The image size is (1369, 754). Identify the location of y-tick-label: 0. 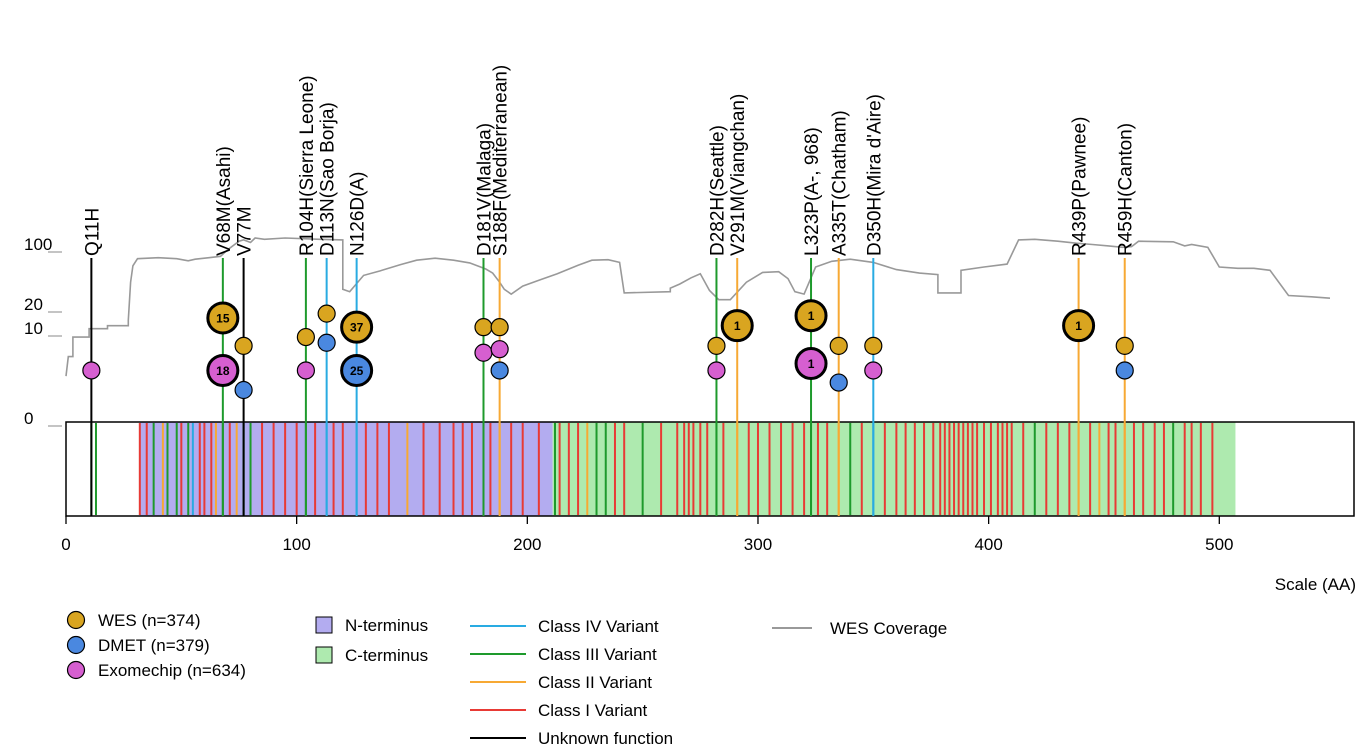
(28, 418).